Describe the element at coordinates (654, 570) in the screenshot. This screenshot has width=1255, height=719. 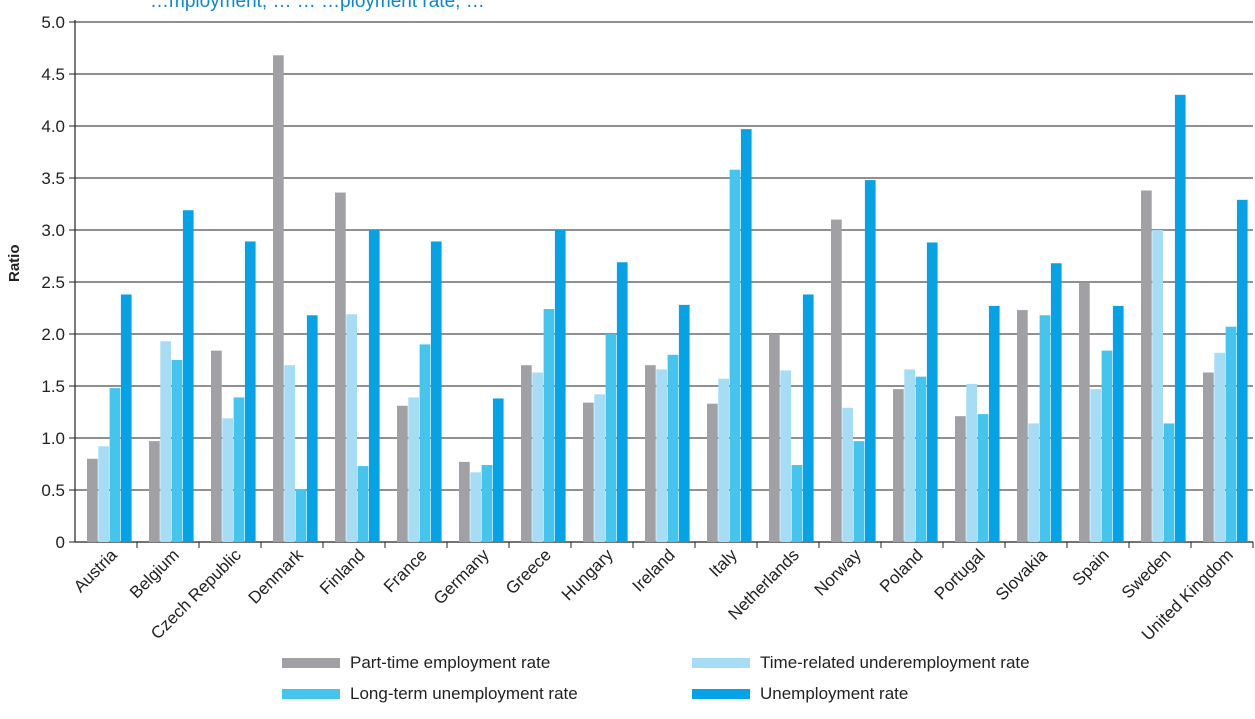
I see `x-tick-label: Ireland` at that location.